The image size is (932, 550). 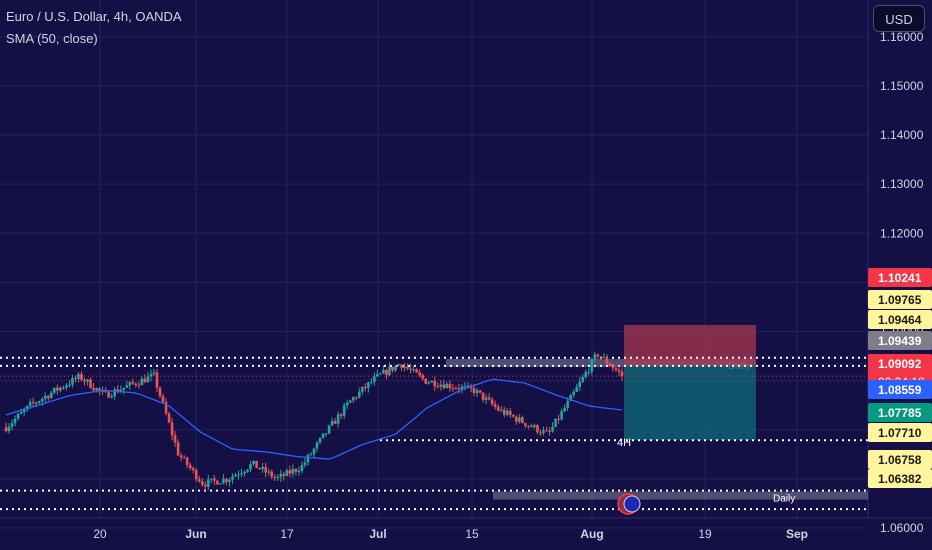 What do you see at coordinates (52, 38) in the screenshot?
I see `indicator-legend: SMA (50, close)` at bounding box center [52, 38].